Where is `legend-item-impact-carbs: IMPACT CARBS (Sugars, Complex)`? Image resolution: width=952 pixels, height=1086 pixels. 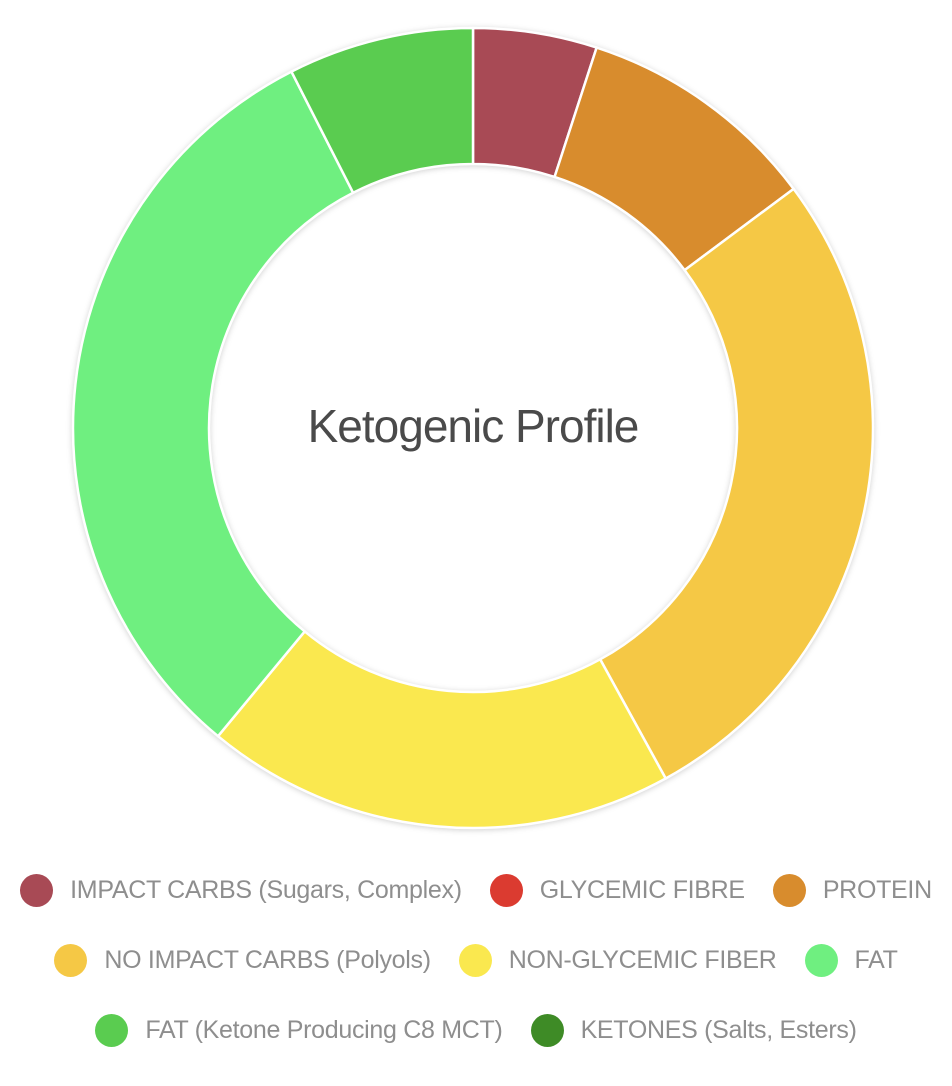
legend-item-impact-carbs: IMPACT CARBS (Sugars, Complex) is located at coordinates (241, 890).